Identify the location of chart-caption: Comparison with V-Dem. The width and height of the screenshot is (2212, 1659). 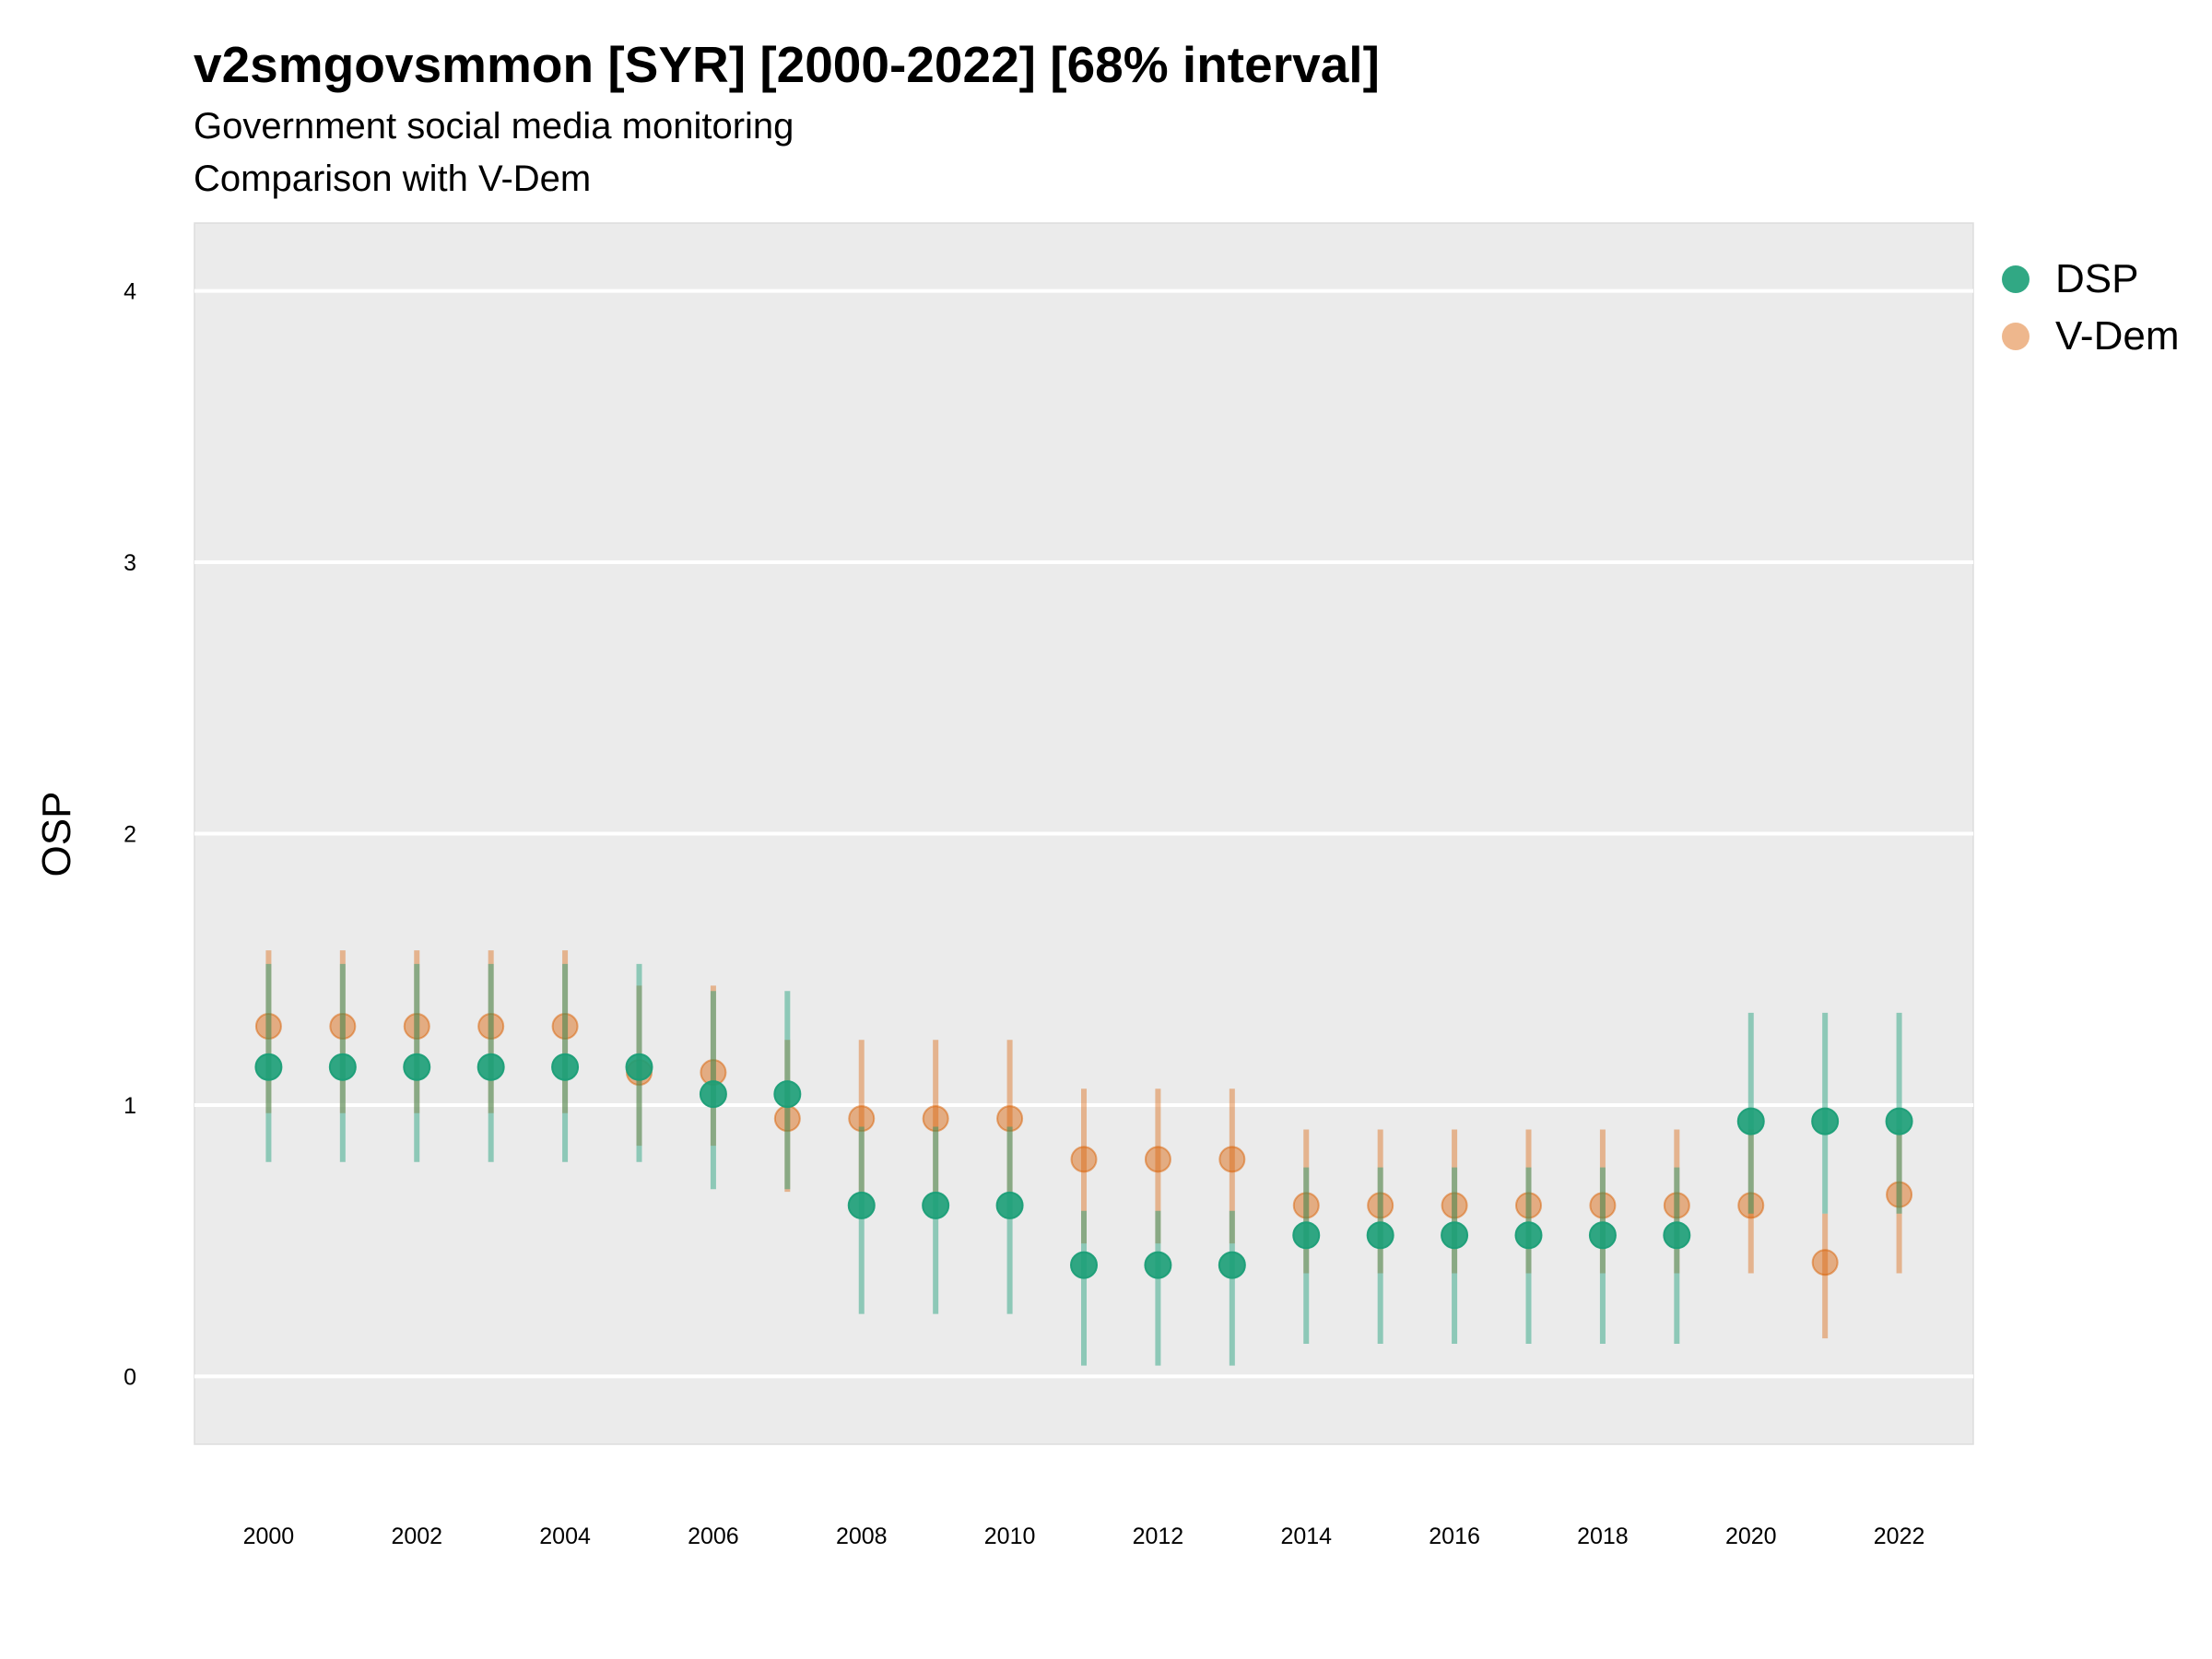
(393, 179).